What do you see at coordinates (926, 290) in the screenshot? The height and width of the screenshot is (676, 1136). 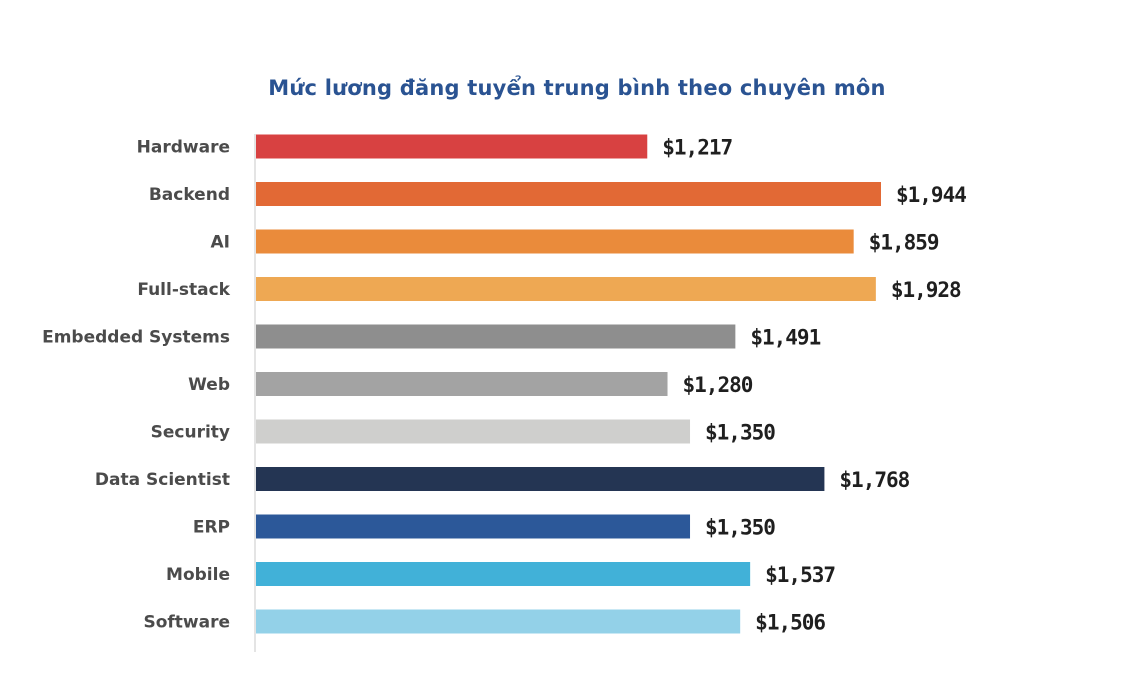 I see `value-label-full-stack: $1,928` at bounding box center [926, 290].